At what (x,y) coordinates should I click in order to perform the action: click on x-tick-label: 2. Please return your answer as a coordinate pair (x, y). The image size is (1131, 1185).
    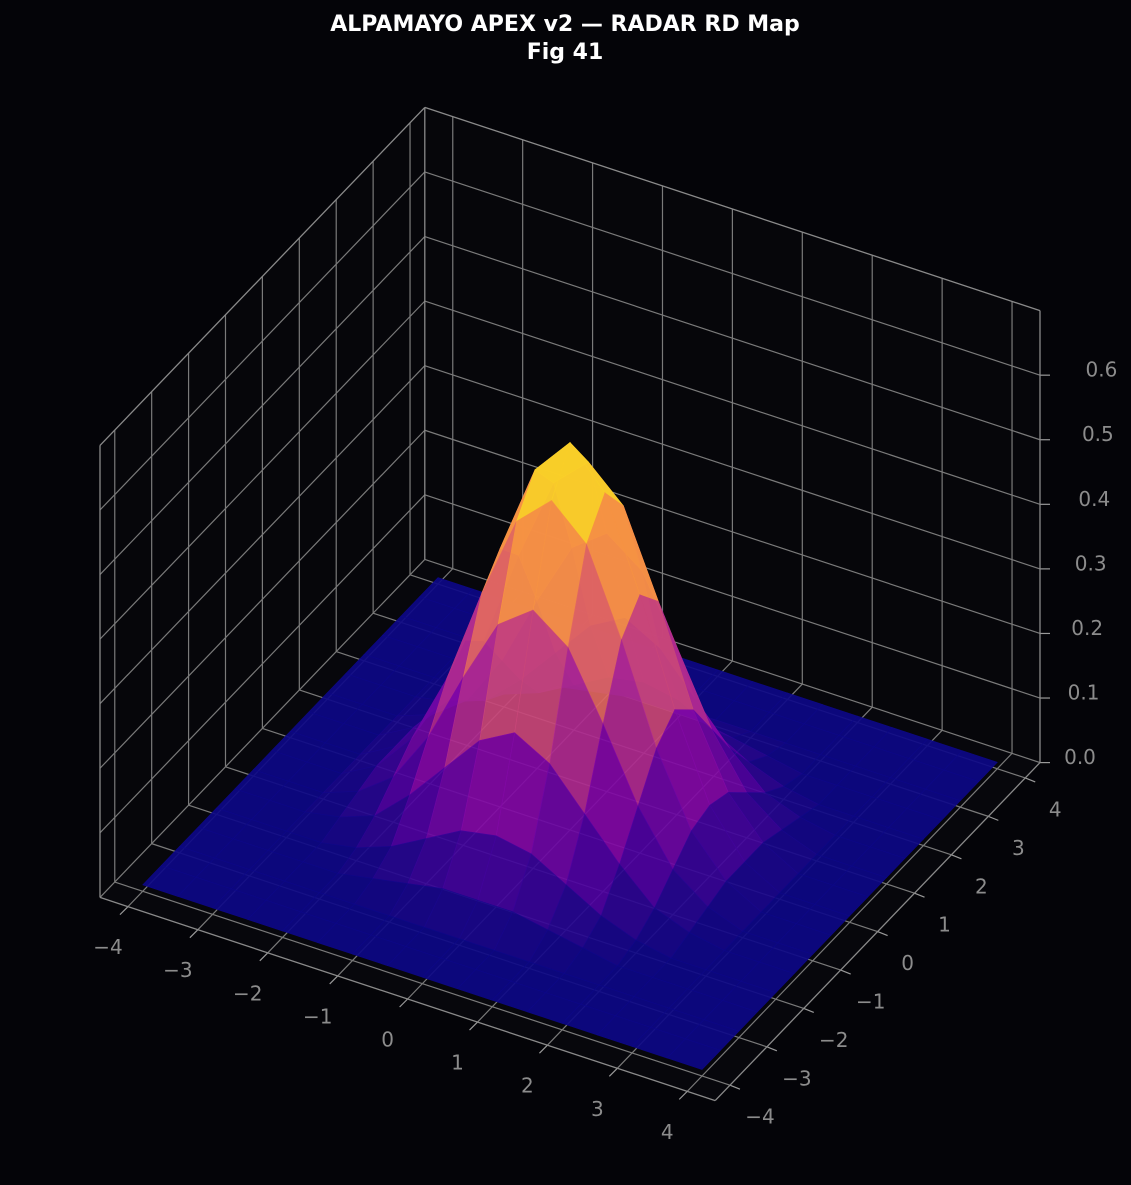
    Looking at the image, I should click on (527, 1086).